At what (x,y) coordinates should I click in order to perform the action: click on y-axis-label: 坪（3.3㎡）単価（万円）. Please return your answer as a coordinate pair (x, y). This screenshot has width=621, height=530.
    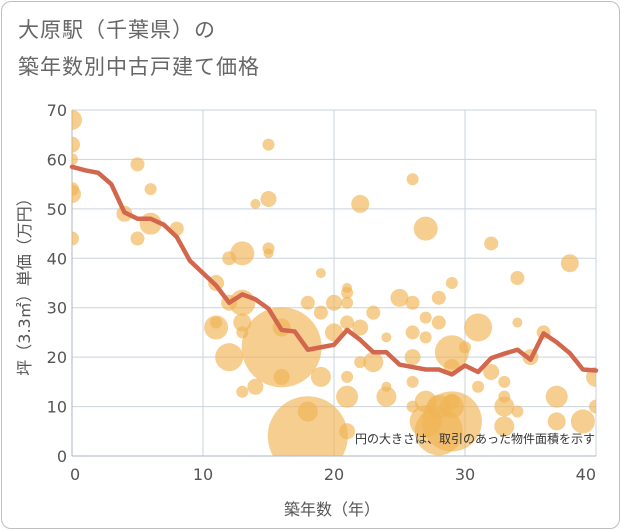
    Looking at the image, I should click on (24, 282).